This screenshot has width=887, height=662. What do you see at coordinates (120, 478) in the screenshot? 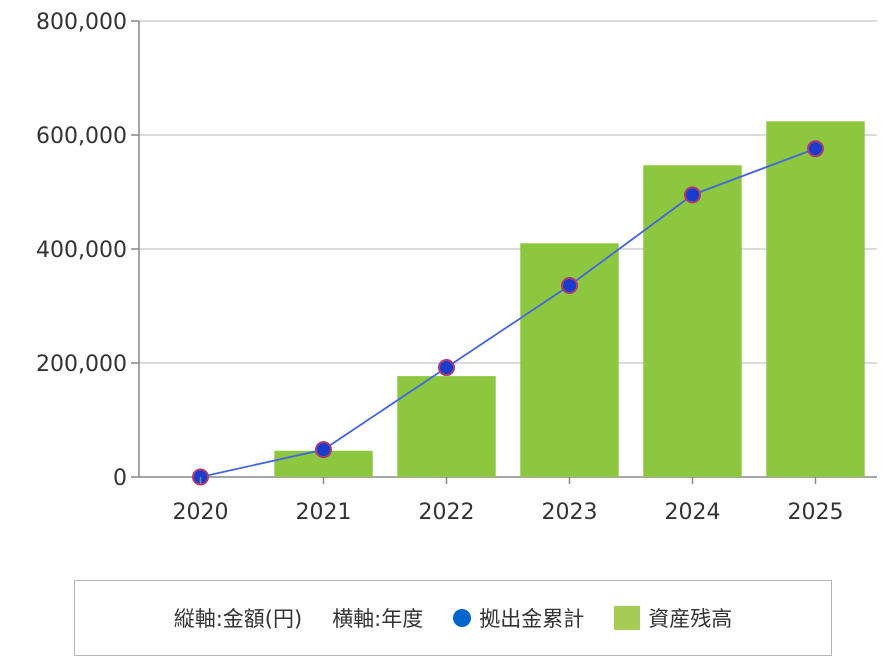
I see `y-tick-label: 0` at bounding box center [120, 478].